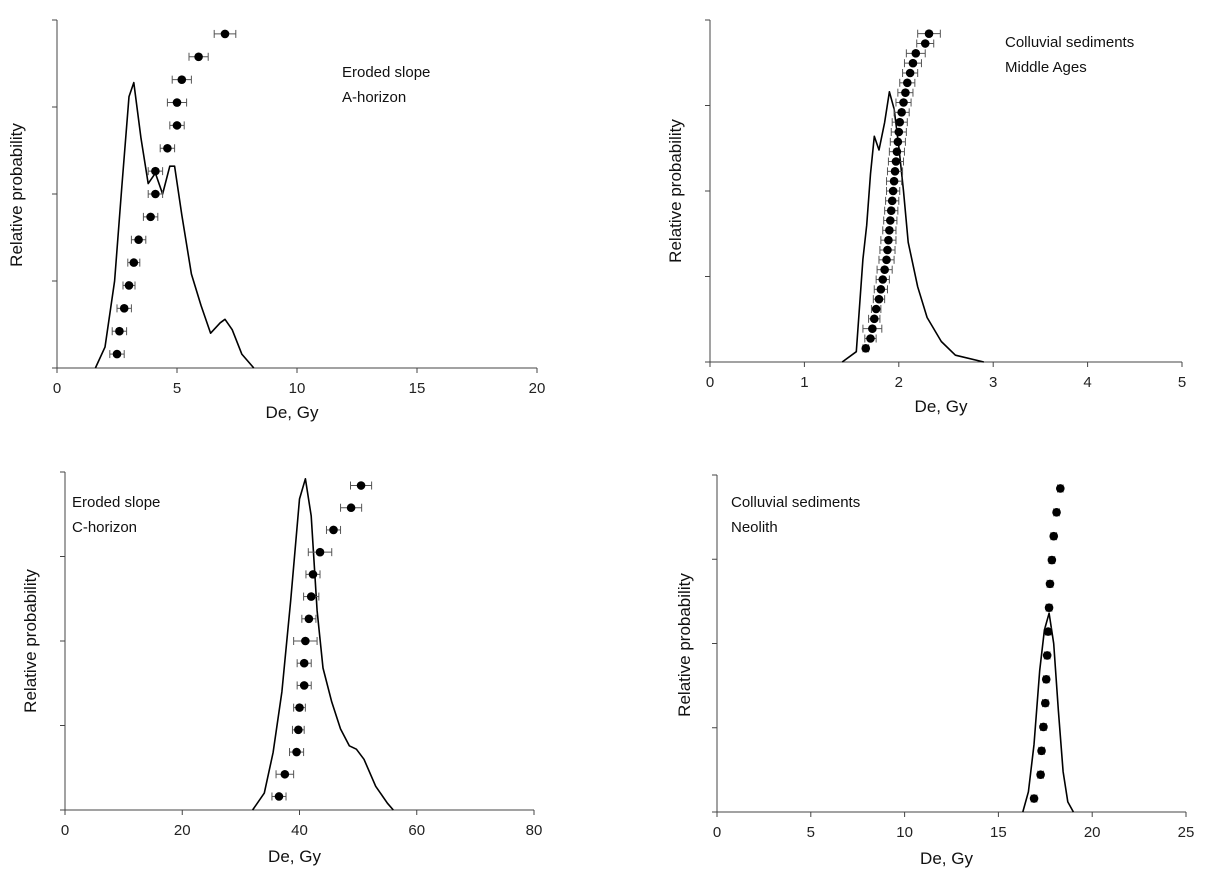  I want to click on x-tick-label: 25, so click(1186, 832).